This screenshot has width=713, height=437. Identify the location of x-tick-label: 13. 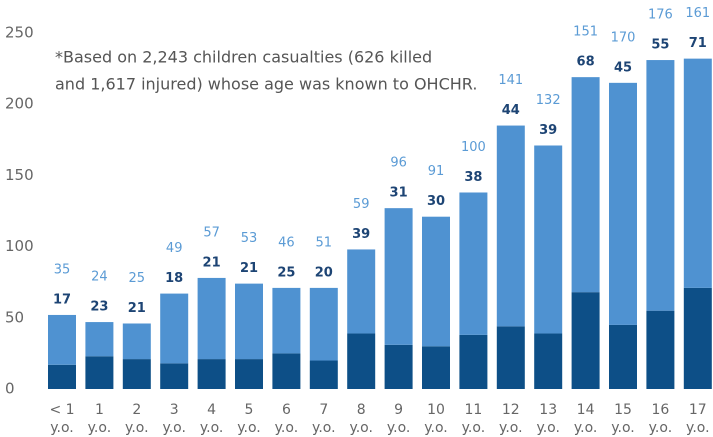
(548, 410).